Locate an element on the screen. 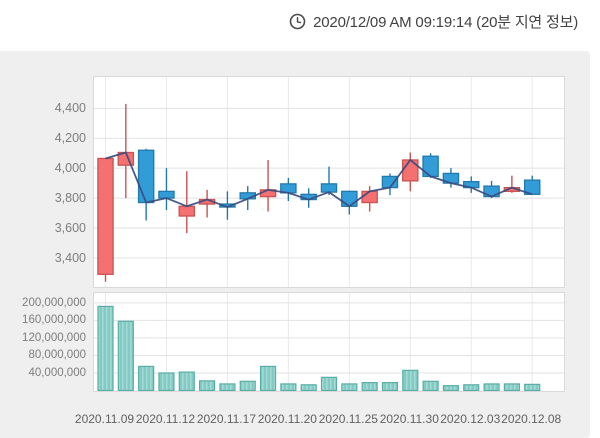  price-axis-label: 3,600 is located at coordinates (70, 227).